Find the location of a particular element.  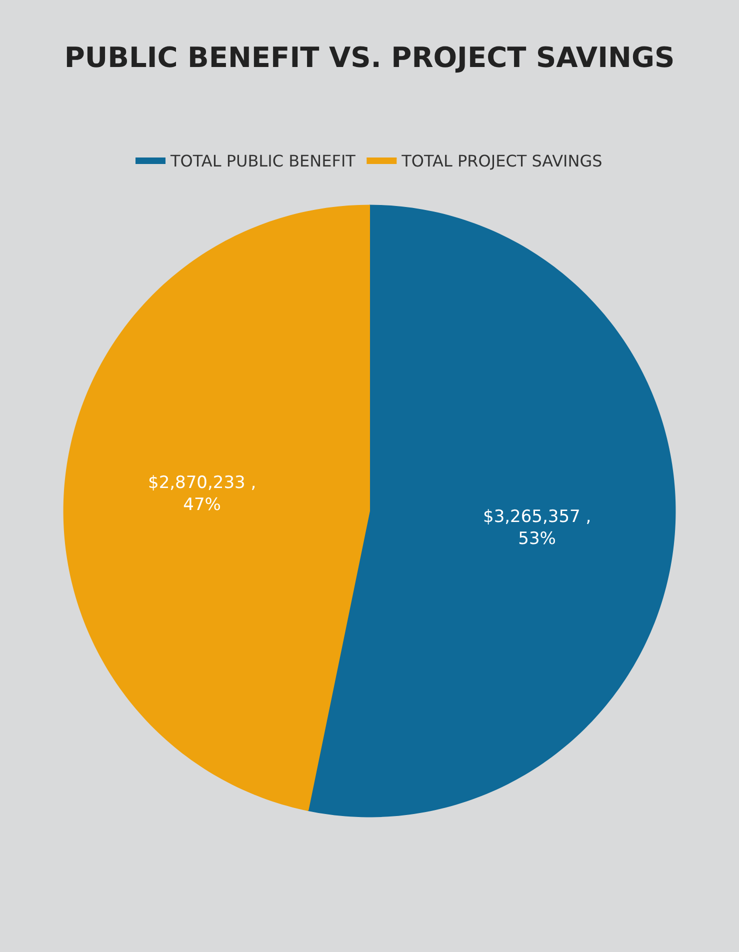

data-label: $3,265,357 , 53% is located at coordinates (537, 528).